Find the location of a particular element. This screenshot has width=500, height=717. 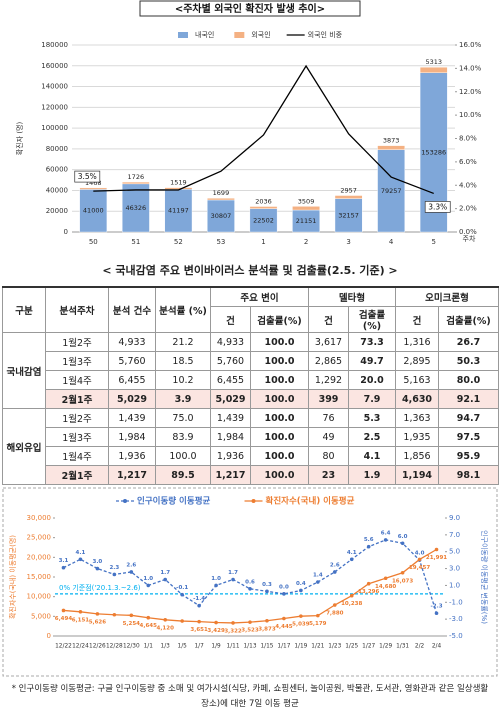

y-tick-label: 80000 is located at coordinates (57, 149).